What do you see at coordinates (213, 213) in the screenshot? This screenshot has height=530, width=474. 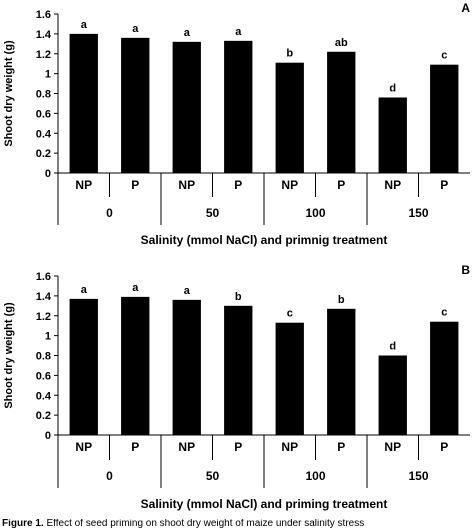 I see `chart-a-group-label: 50` at bounding box center [213, 213].